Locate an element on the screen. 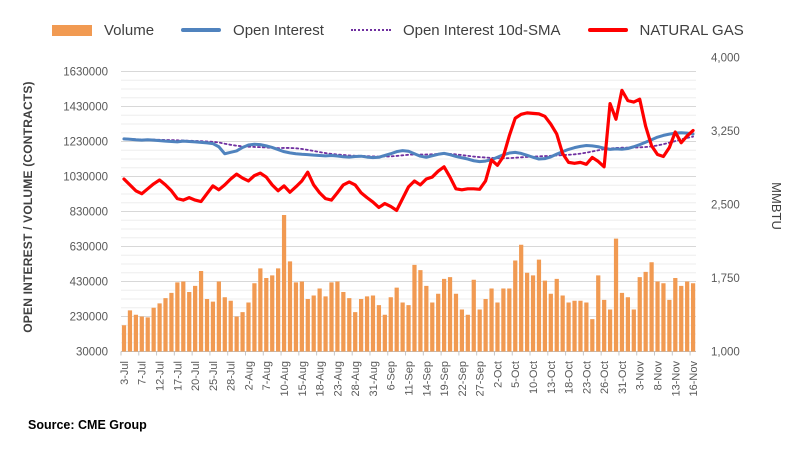 Image resolution: width=804 pixels, height=456 pixels. x-axis-tick-label: 11-Sep is located at coordinates (410, 378).